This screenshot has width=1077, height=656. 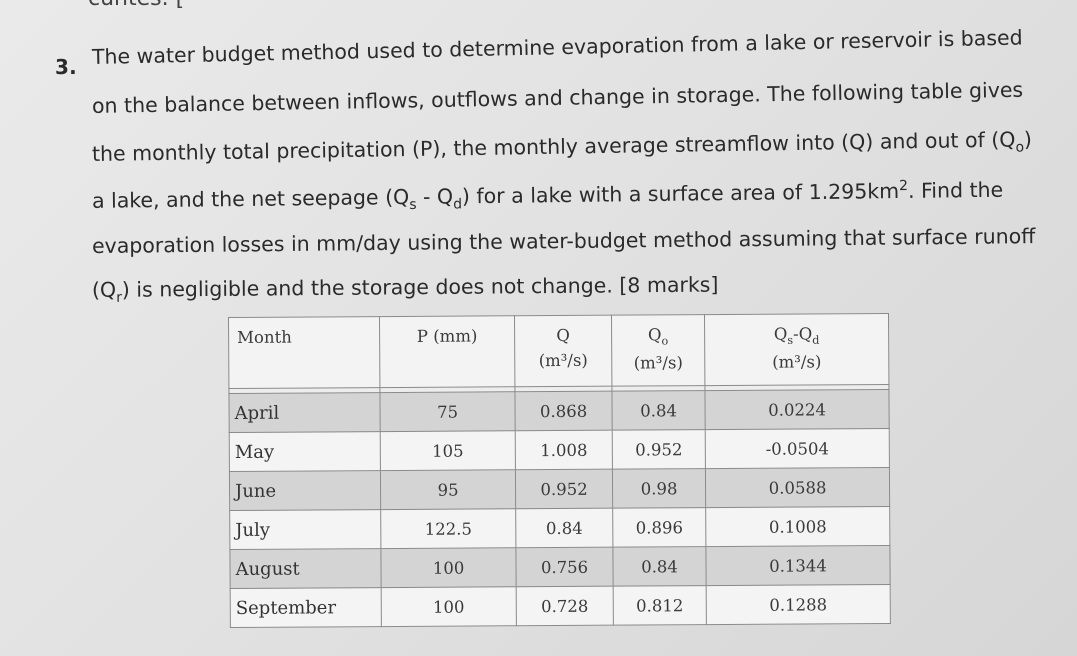 What do you see at coordinates (447, 411) in the screenshot?
I see `cell-p: 75` at bounding box center [447, 411].